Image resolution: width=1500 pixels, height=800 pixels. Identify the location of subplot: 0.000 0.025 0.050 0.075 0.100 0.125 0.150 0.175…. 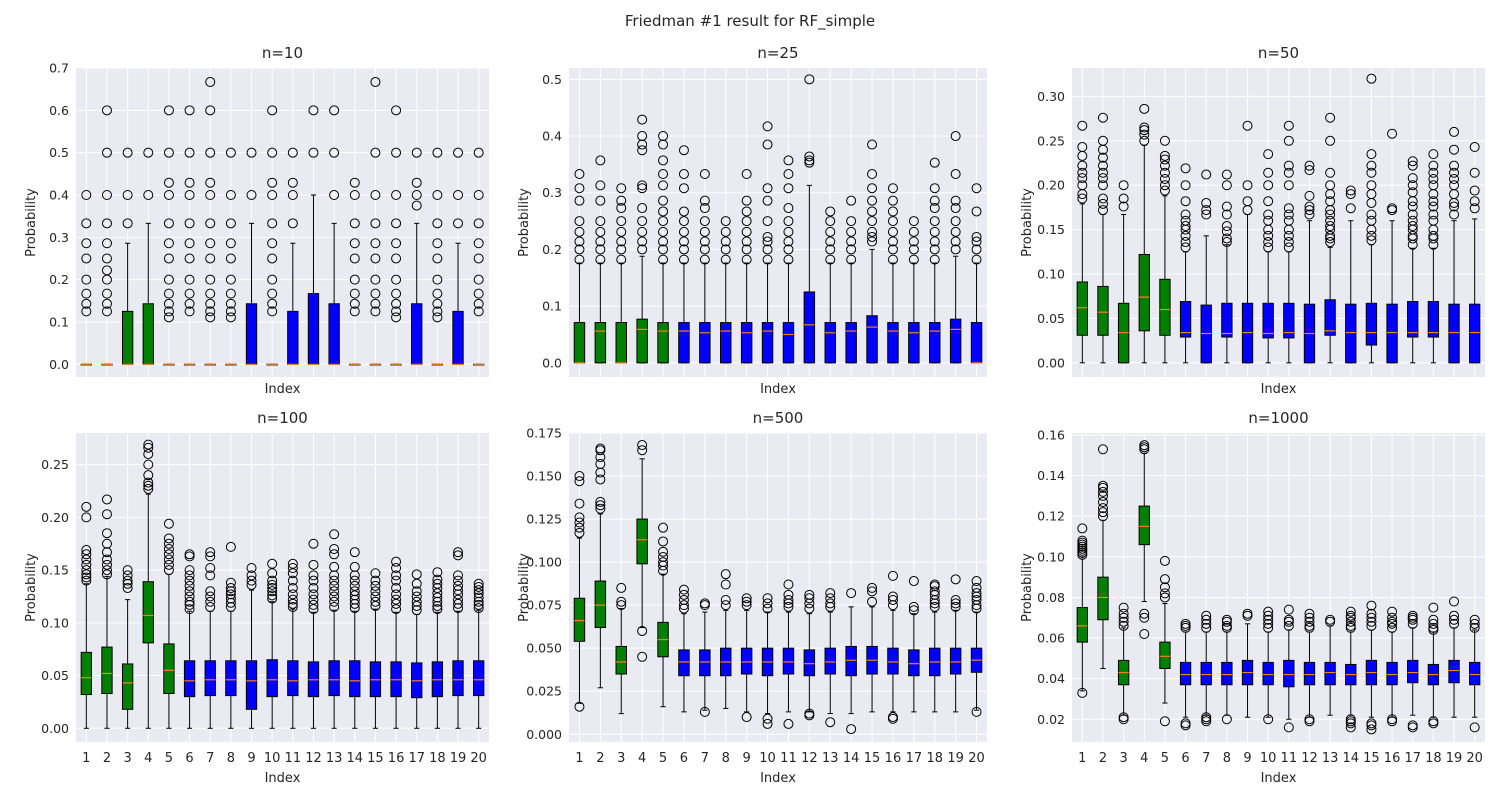
(752, 597).